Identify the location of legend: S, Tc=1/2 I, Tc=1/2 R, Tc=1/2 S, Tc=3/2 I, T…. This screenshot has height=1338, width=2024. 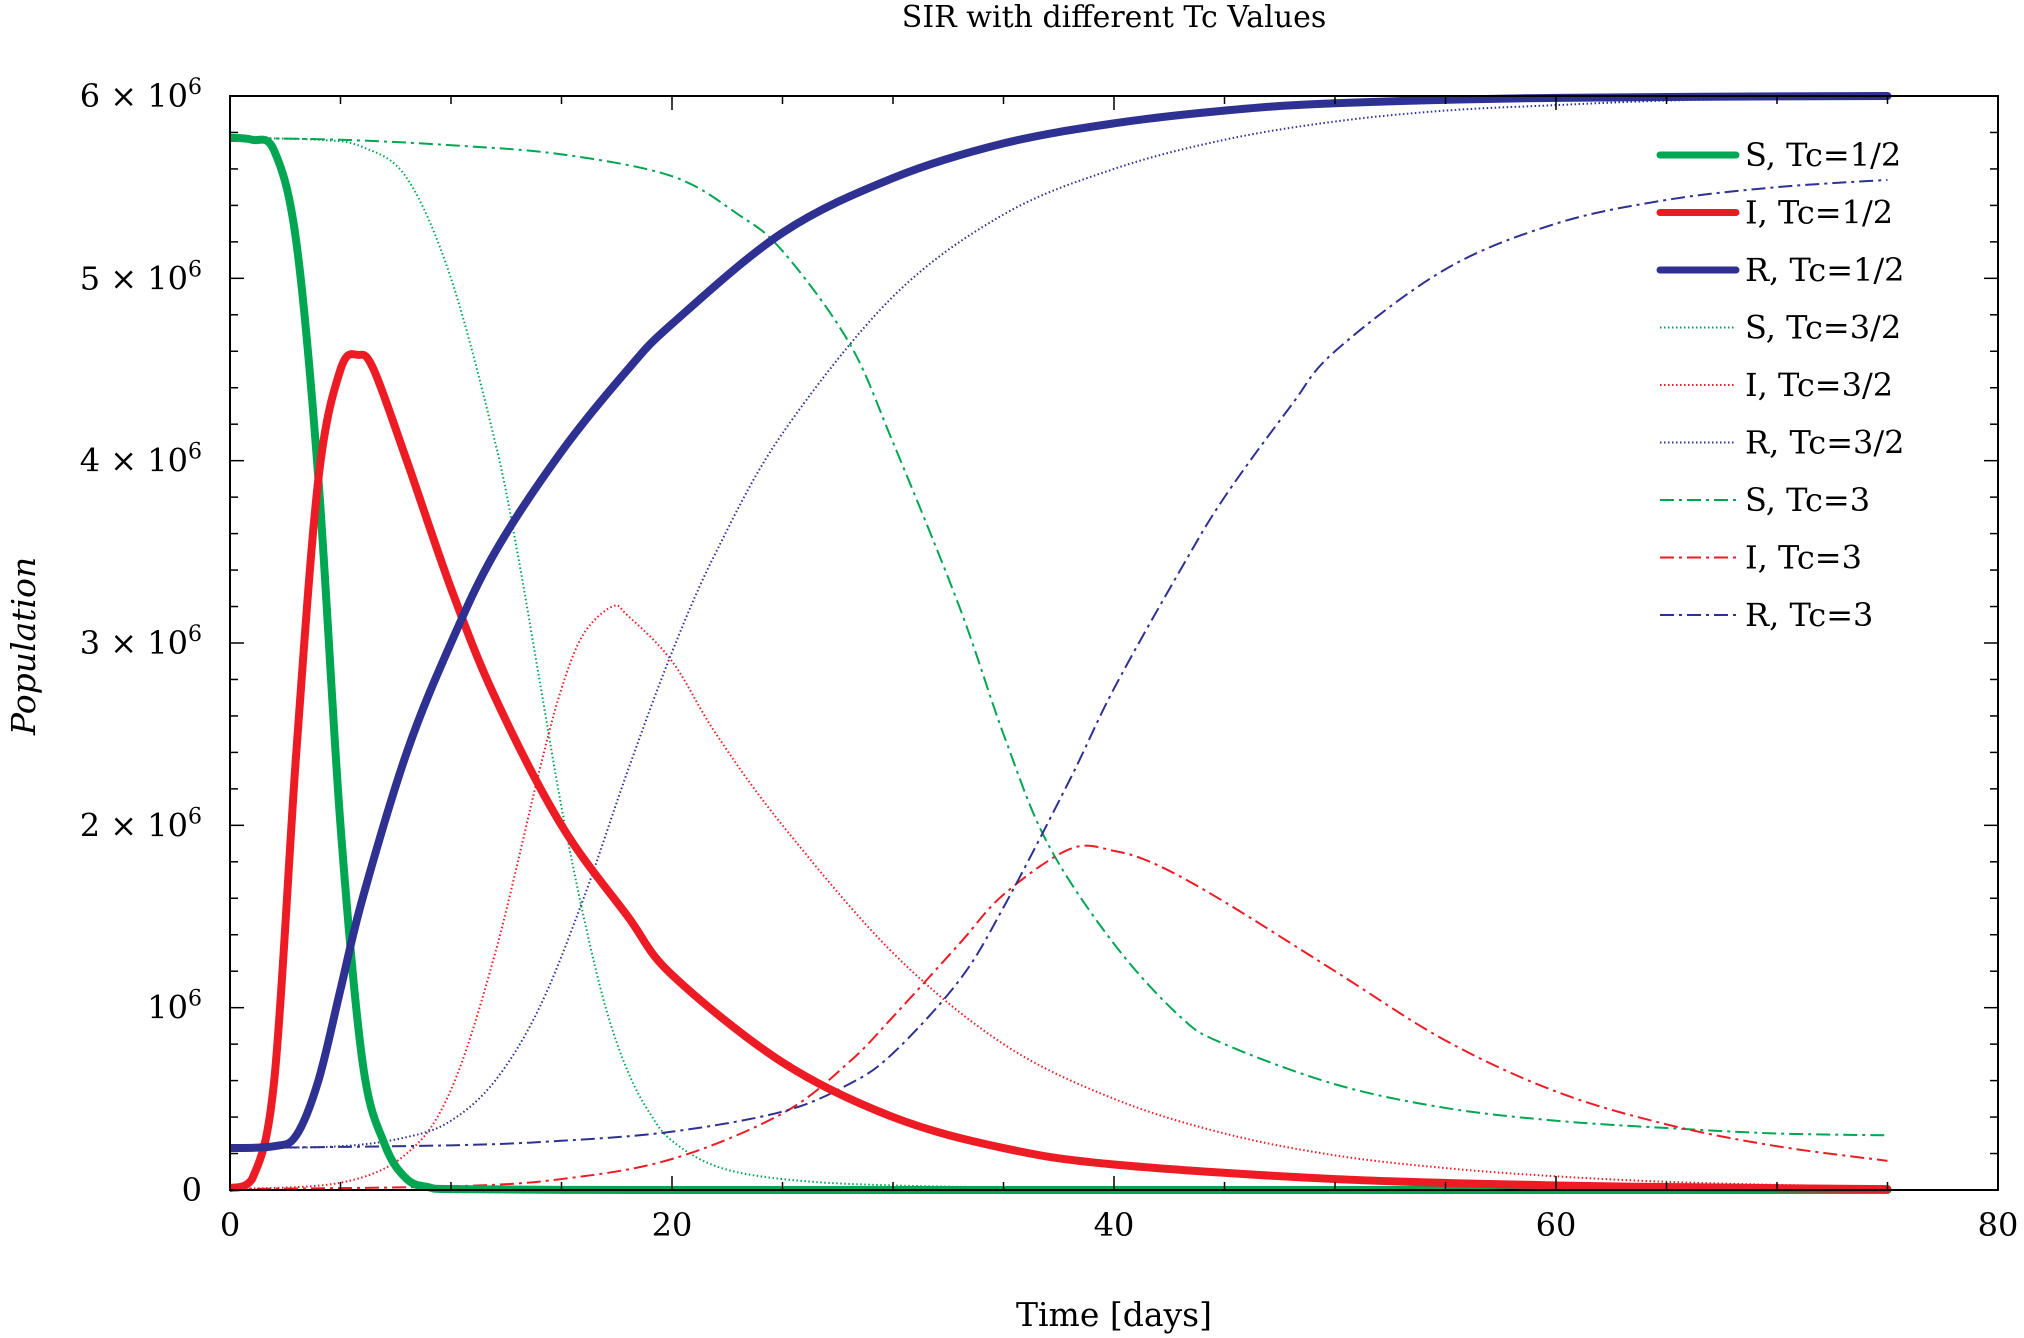
(1780, 385).